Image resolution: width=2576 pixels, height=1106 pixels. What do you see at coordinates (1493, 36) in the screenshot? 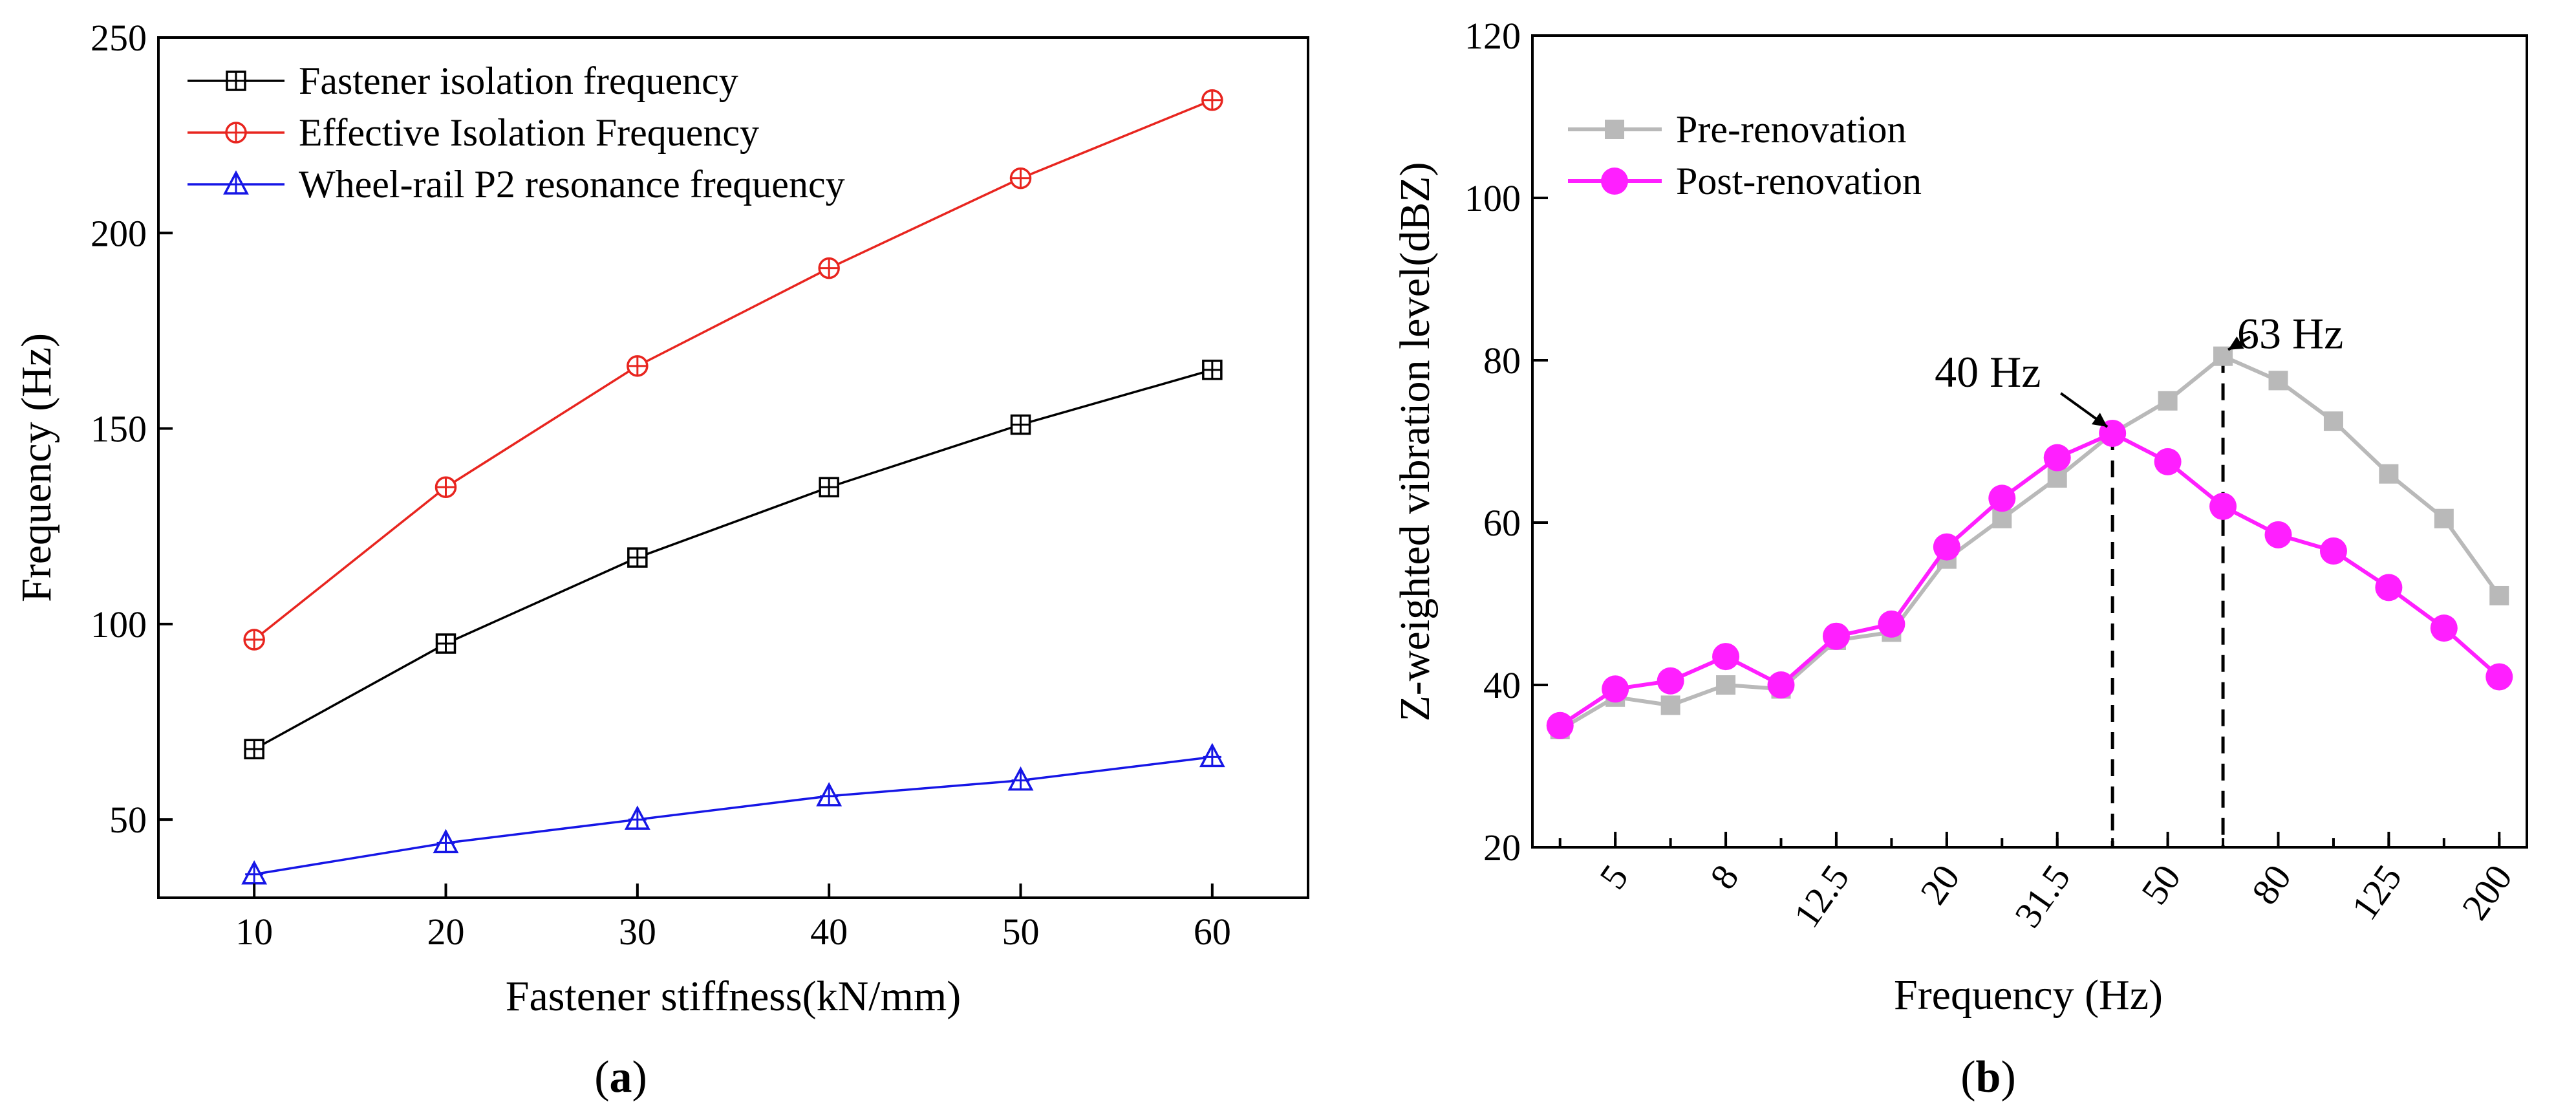
I see `y-tick-label-b: 120` at bounding box center [1493, 36].